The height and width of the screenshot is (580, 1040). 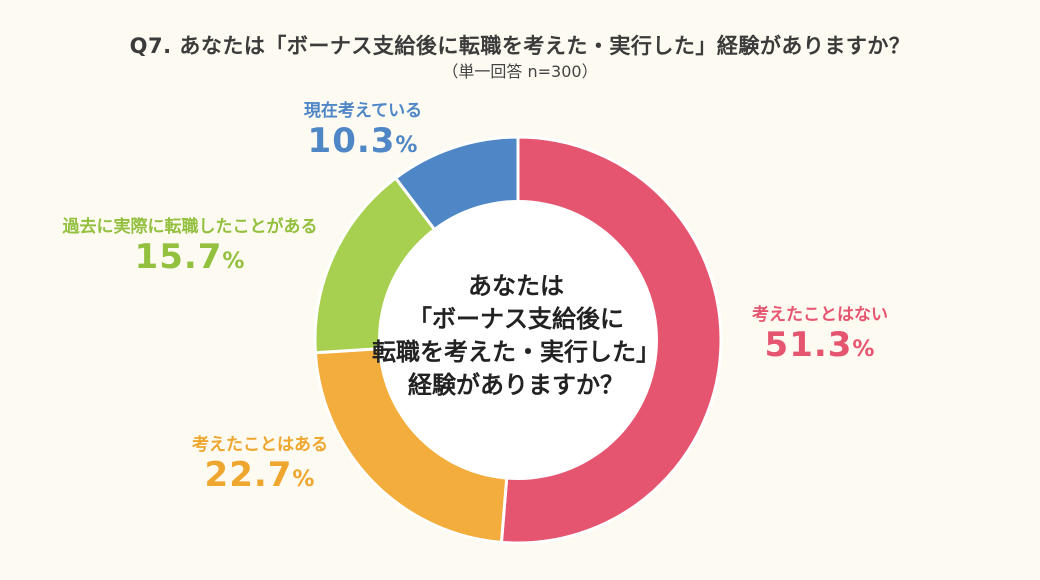 What do you see at coordinates (820, 315) in the screenshot?
I see `label-never-name: 考えたことはない` at bounding box center [820, 315].